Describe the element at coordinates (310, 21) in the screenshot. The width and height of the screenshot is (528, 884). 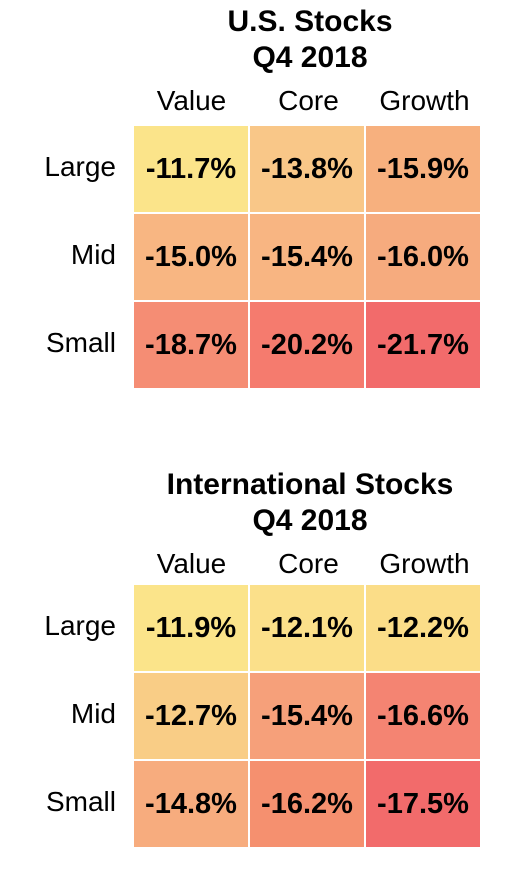
I see `chart-title: U.S. Stocks` at that location.